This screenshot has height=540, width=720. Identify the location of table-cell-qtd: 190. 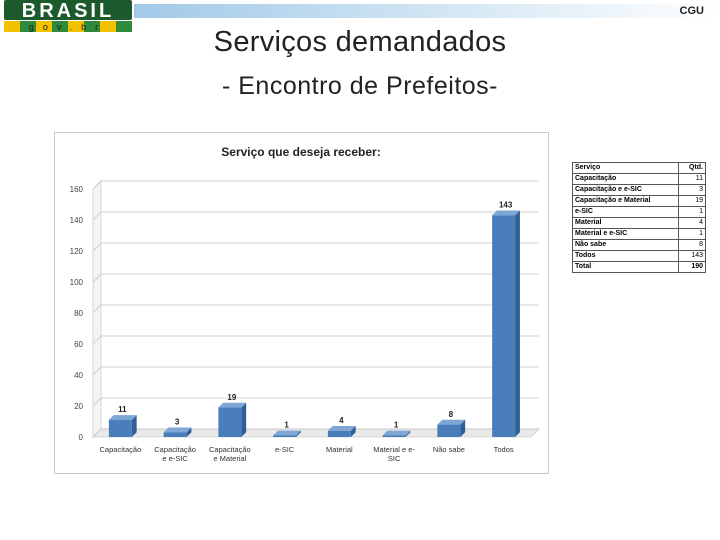
(692, 267).